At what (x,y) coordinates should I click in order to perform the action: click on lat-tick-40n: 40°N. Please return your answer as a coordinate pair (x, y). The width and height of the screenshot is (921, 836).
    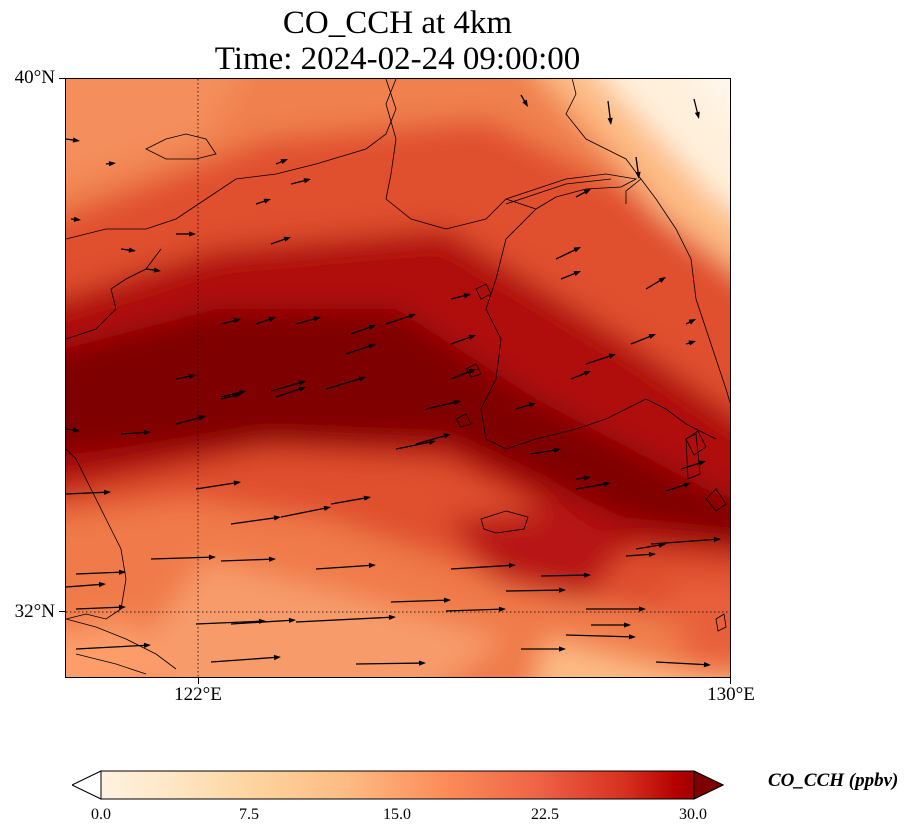
    Looking at the image, I should click on (34, 77).